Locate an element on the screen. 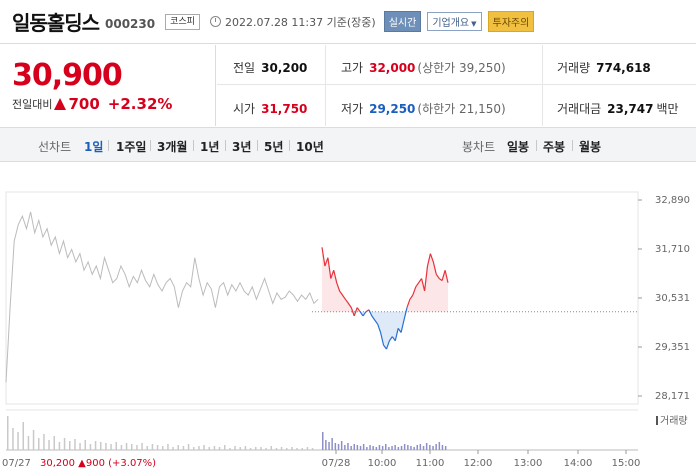 The image size is (696, 473). stat-label: 거래대금 is located at coordinates (579, 109).